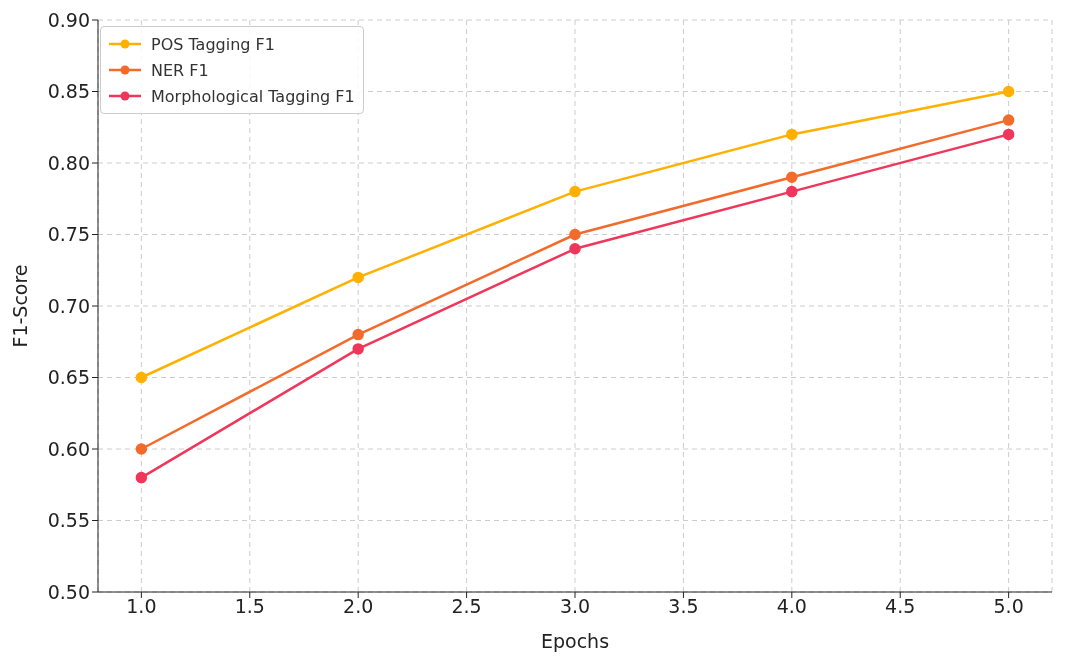 Image resolution: width=1080 pixels, height=666 pixels. What do you see at coordinates (213, 44) in the screenshot?
I see `legend-label: POS Tagging F1` at bounding box center [213, 44].